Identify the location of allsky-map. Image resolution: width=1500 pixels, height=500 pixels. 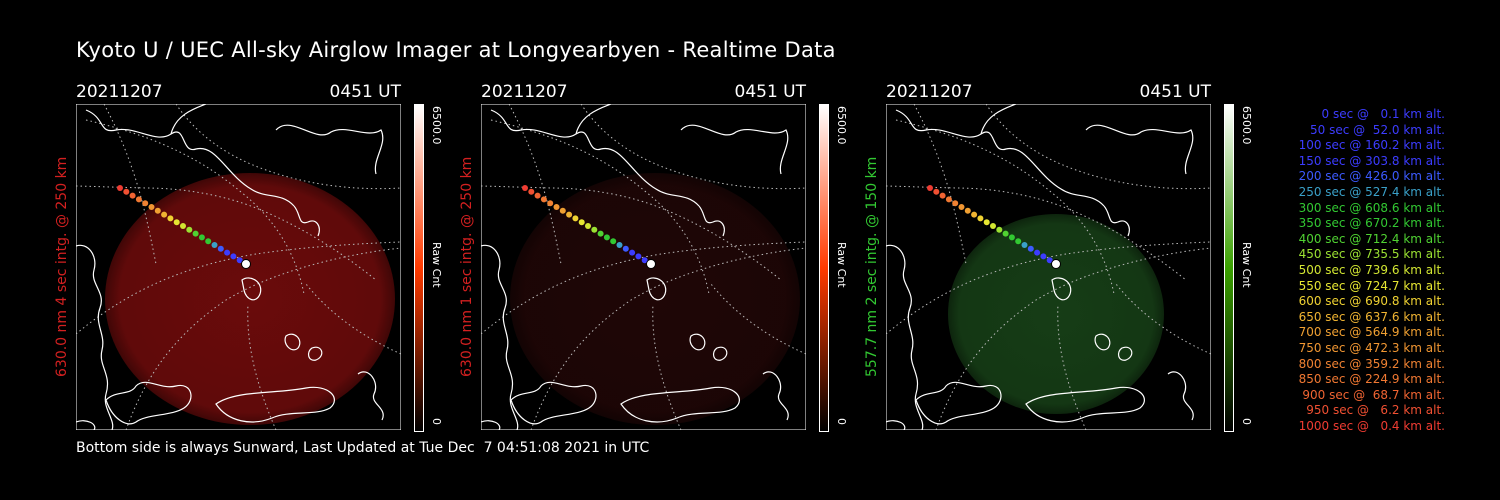
(238, 267).